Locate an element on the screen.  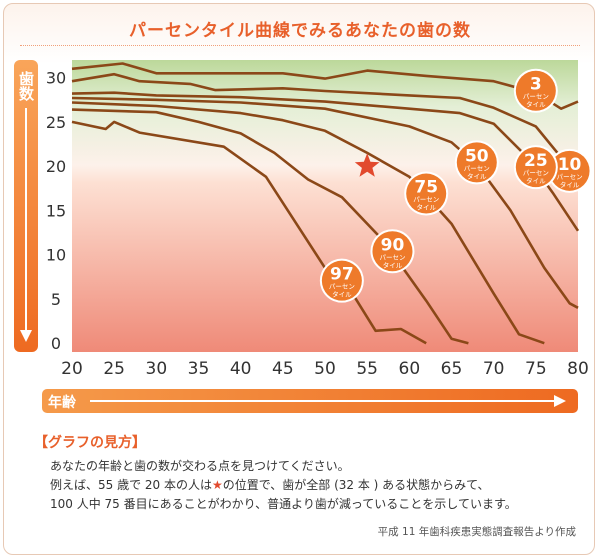
x-tick-label: 60 is located at coordinates (410, 369).